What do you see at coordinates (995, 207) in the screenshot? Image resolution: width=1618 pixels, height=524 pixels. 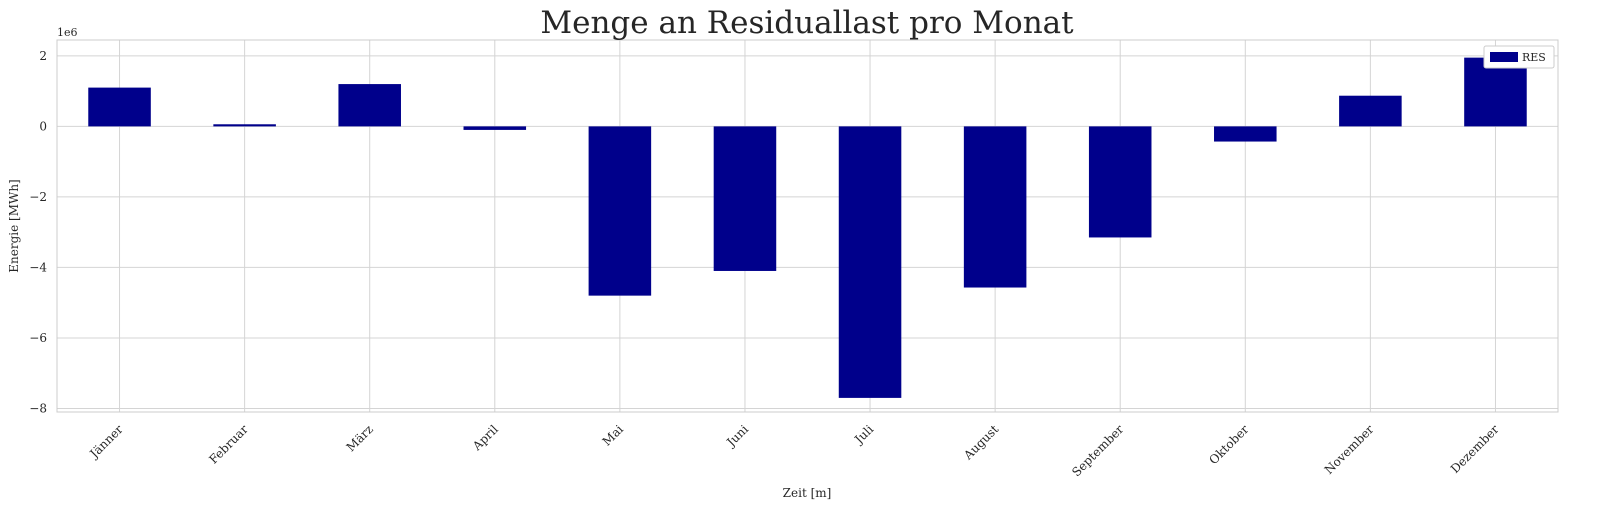 I see `bar-august` at bounding box center [995, 207].